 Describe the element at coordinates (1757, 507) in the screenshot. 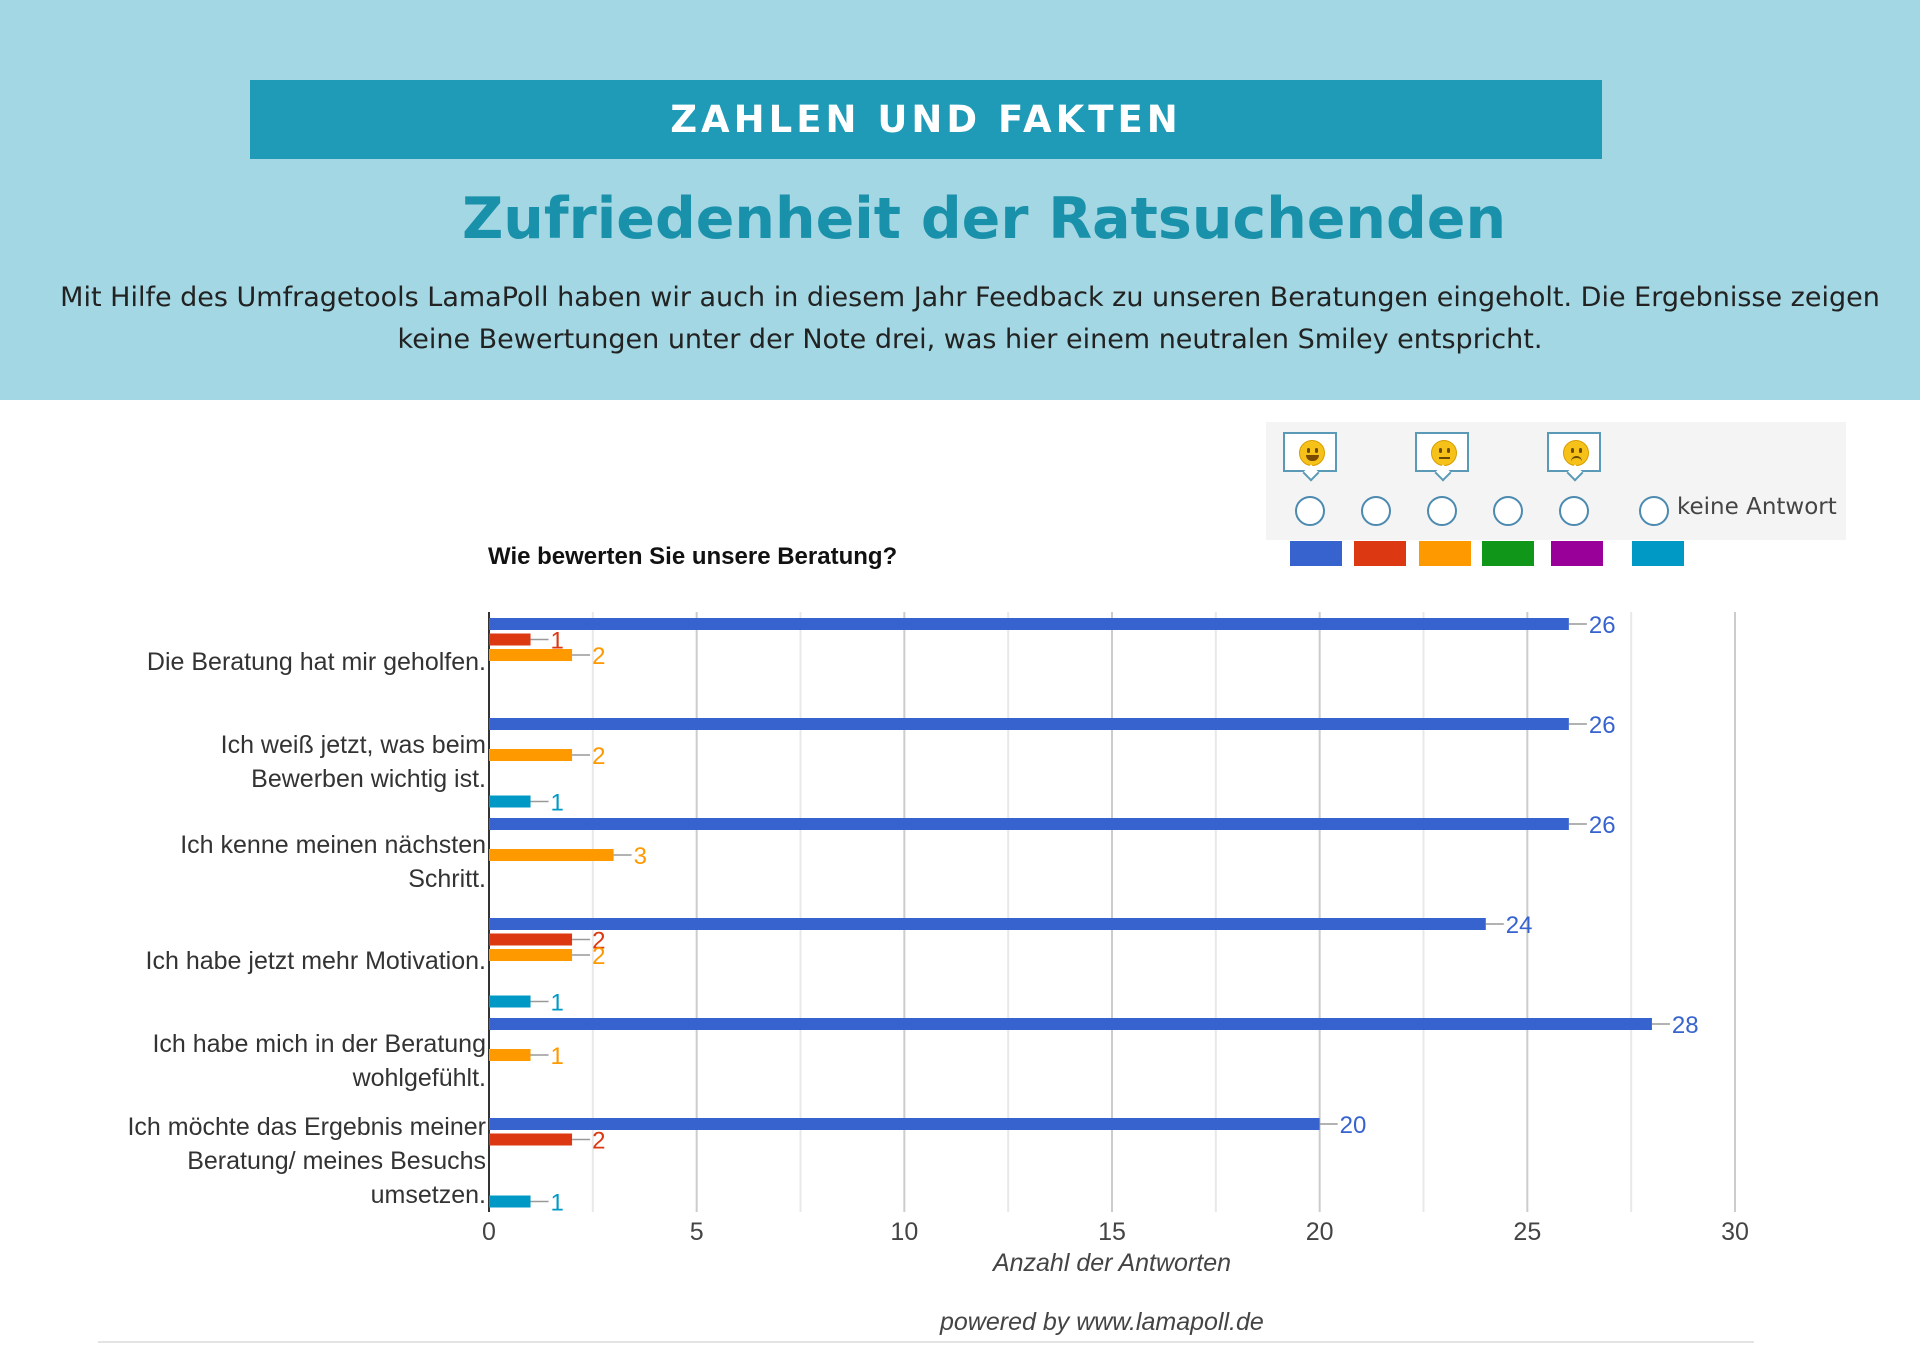

I see `no-answer-label: keine Antwort` at that location.